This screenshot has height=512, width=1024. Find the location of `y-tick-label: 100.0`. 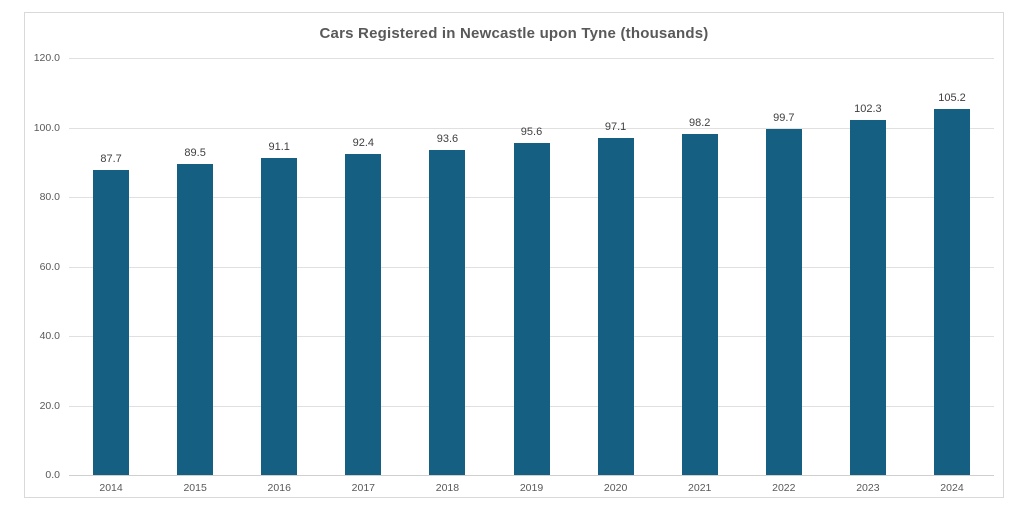

y-tick-label: 100.0 is located at coordinates (46, 127).